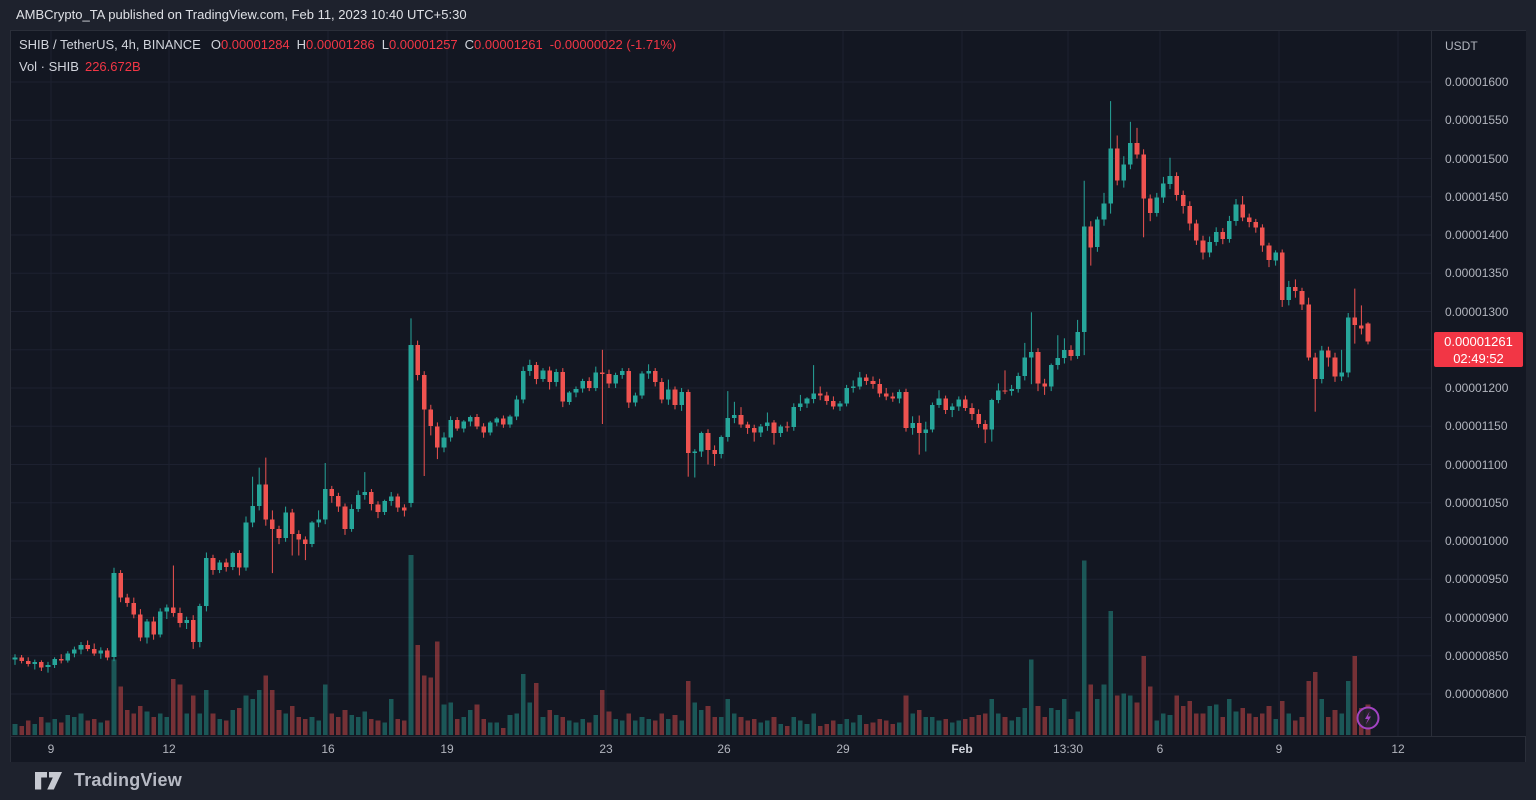  What do you see at coordinates (1368, 718) in the screenshot?
I see `boost-button` at bounding box center [1368, 718].